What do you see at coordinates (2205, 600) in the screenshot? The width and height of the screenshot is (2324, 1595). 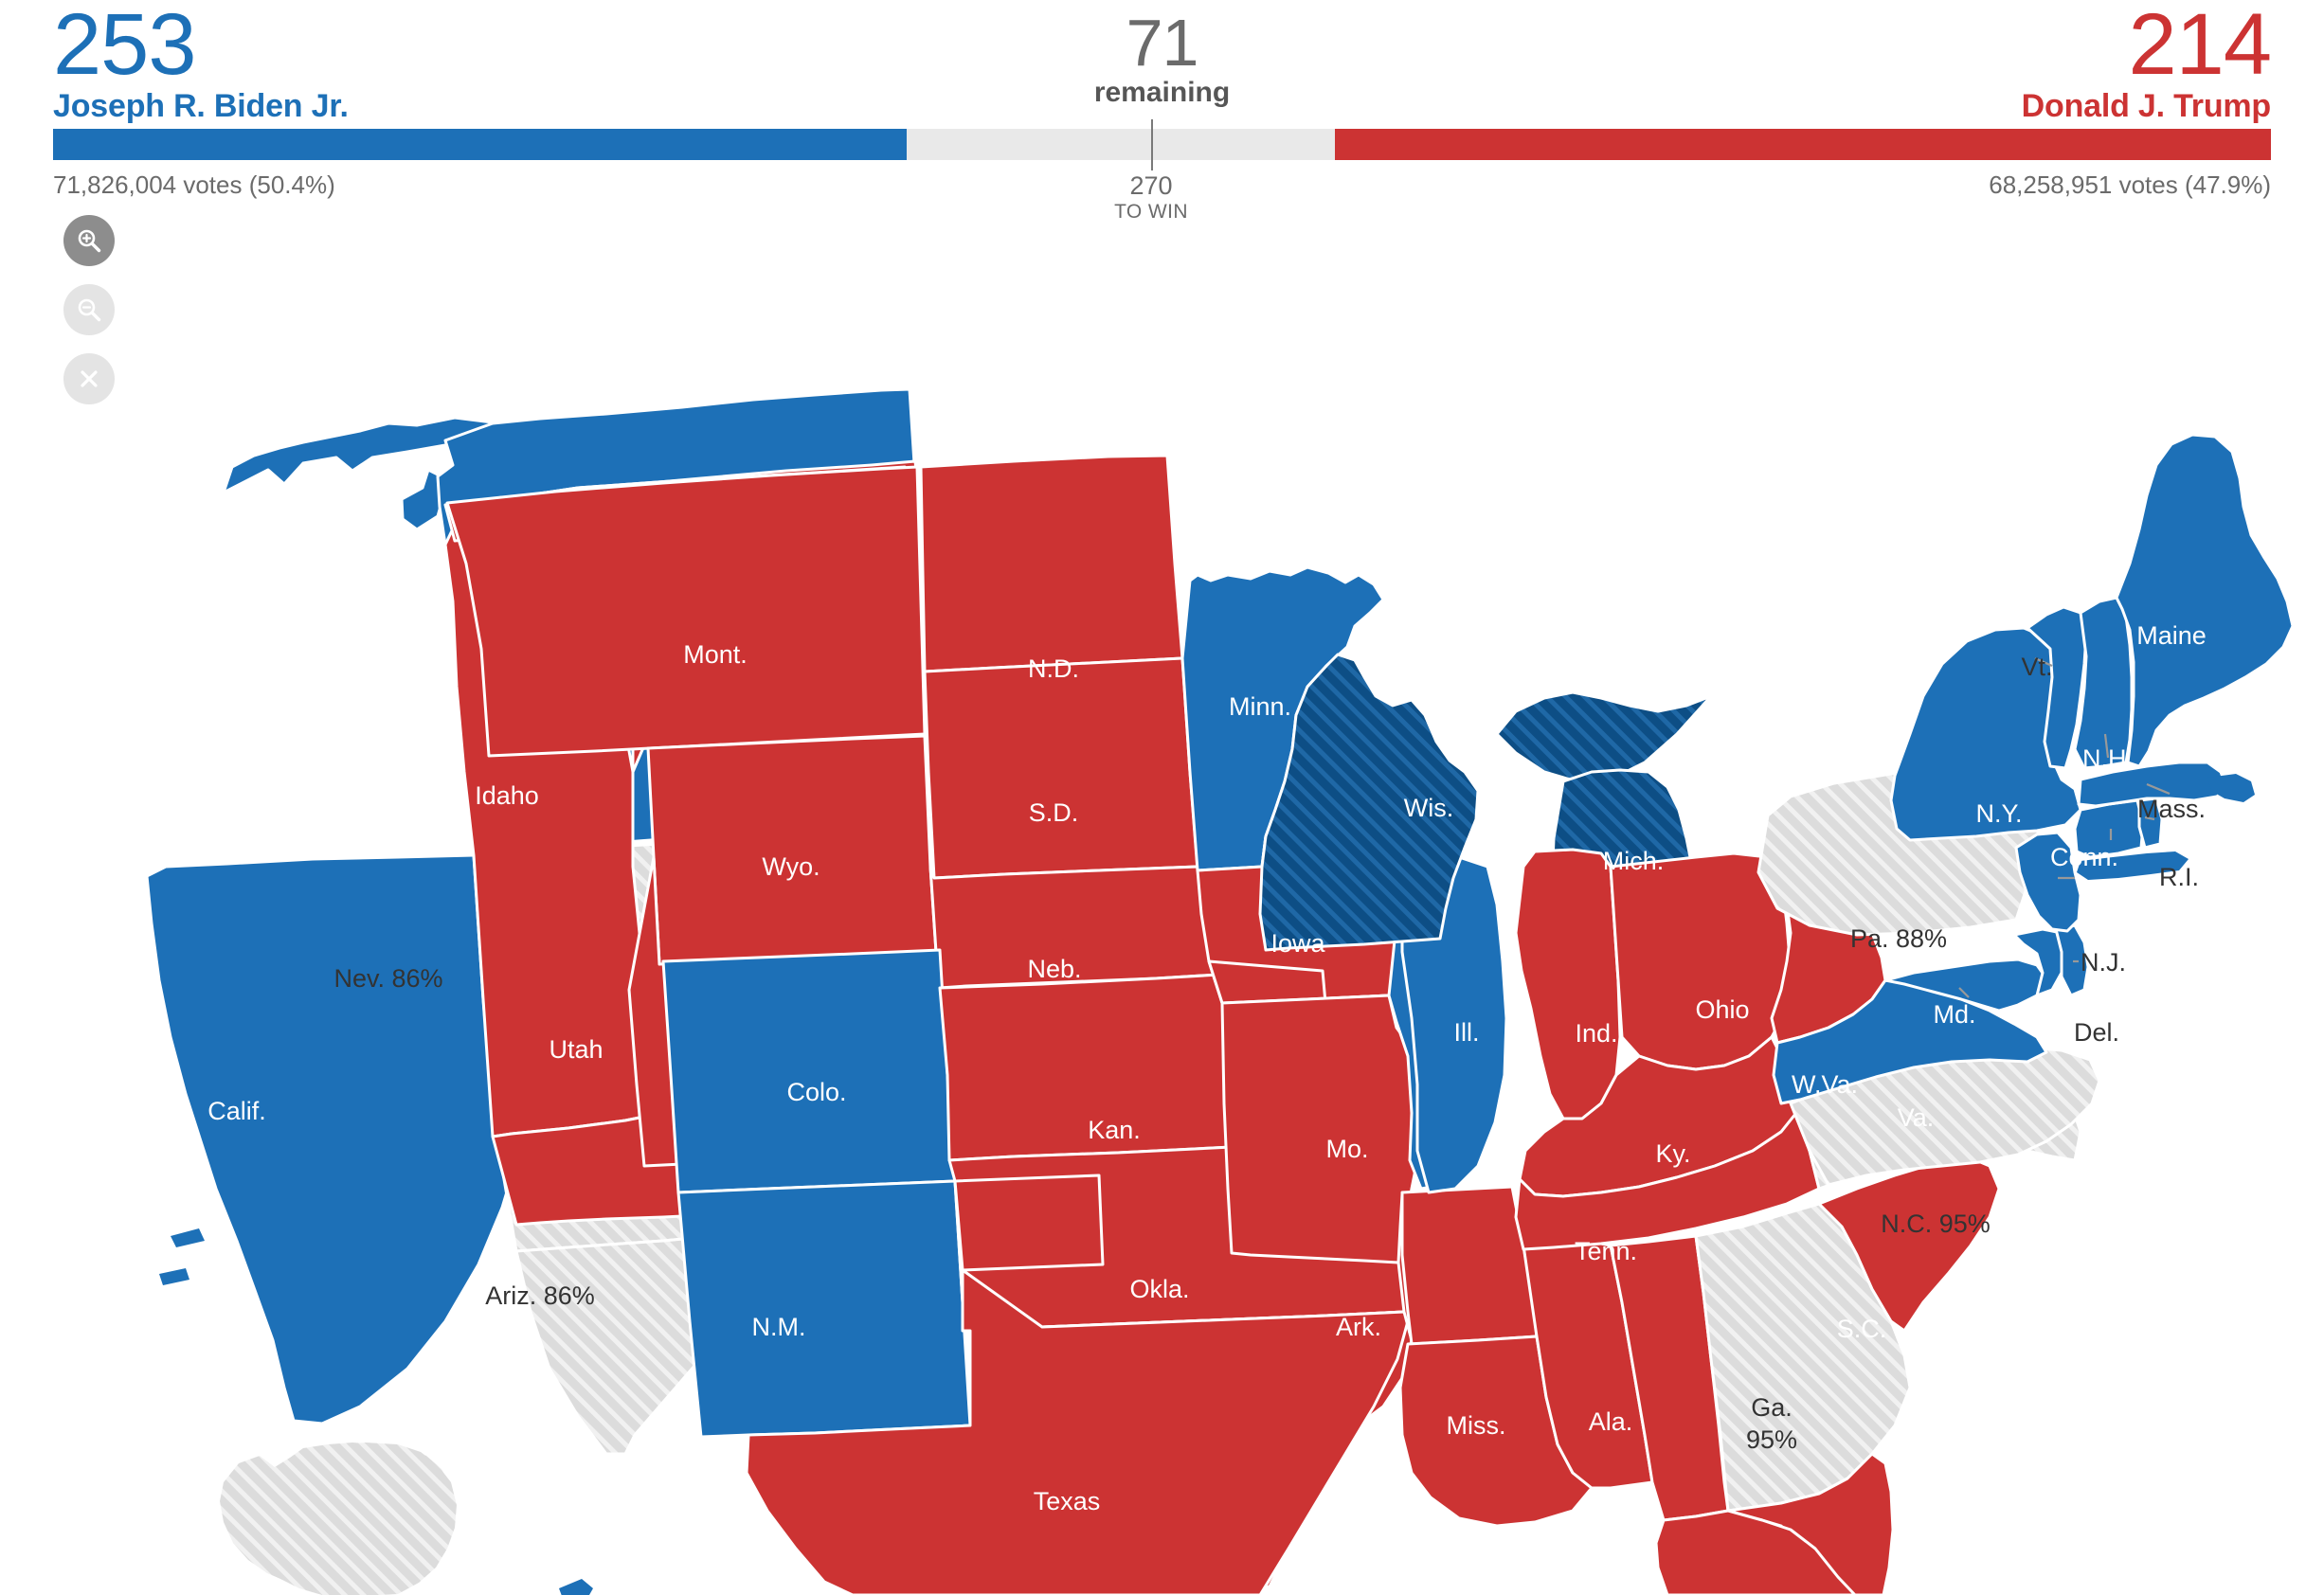 I see `state-ME` at bounding box center [2205, 600].